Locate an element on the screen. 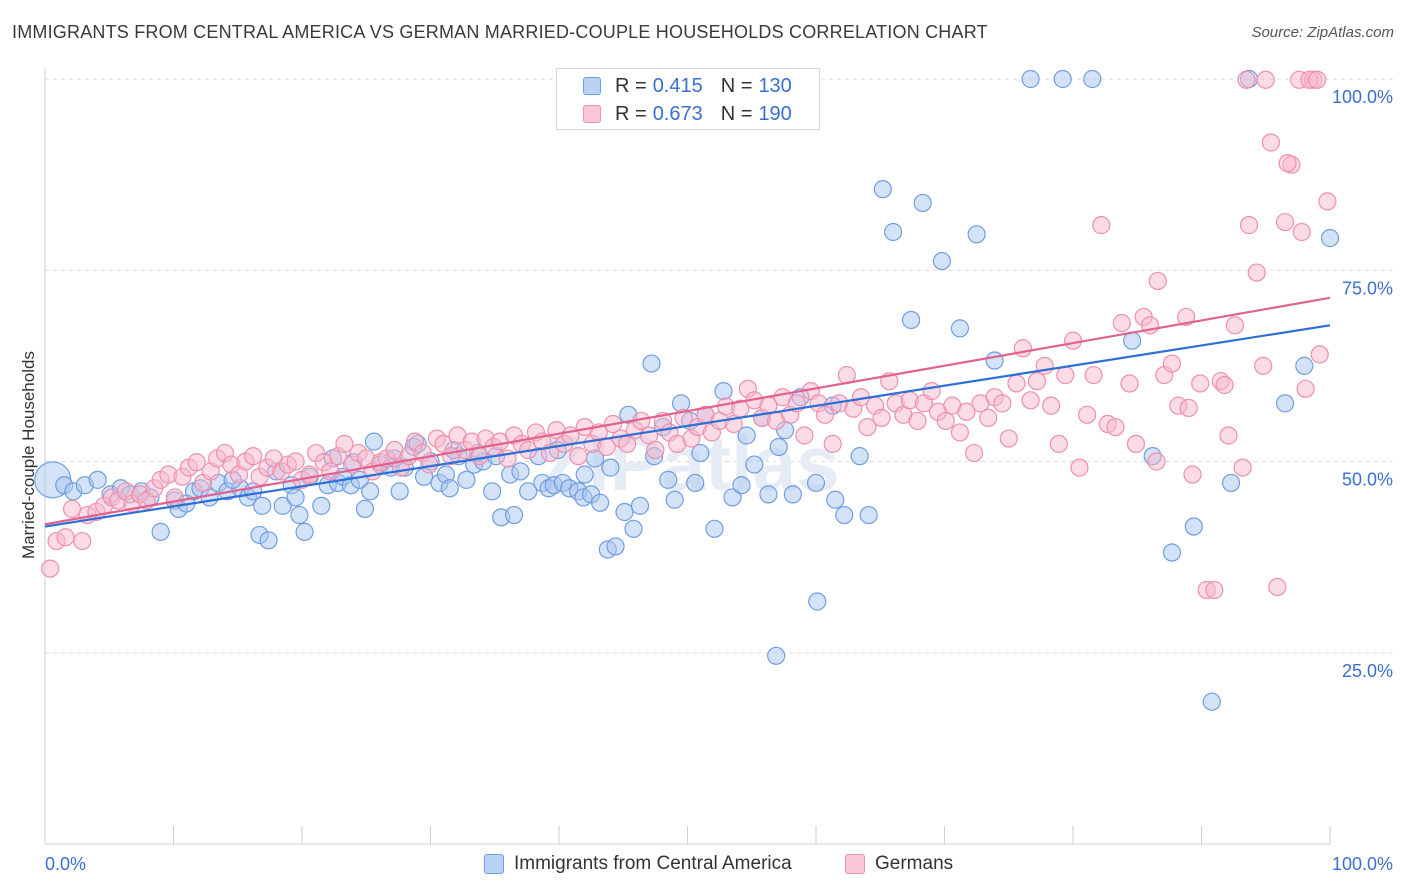 Image resolution: width=1406 pixels, height=892 pixels. bottom-legend-label-blue: Immigrants from Central America is located at coordinates (653, 863).